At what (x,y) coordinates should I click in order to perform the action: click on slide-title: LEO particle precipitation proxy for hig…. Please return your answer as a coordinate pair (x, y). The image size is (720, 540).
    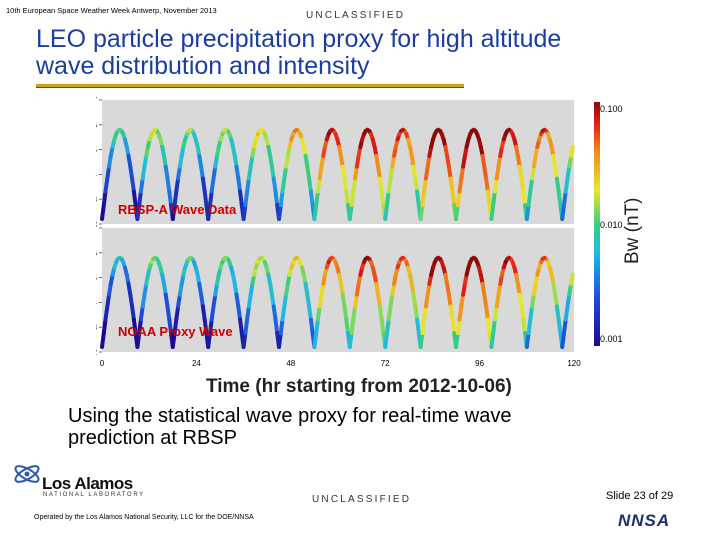
    Looking at the image, I should click on (356, 53).